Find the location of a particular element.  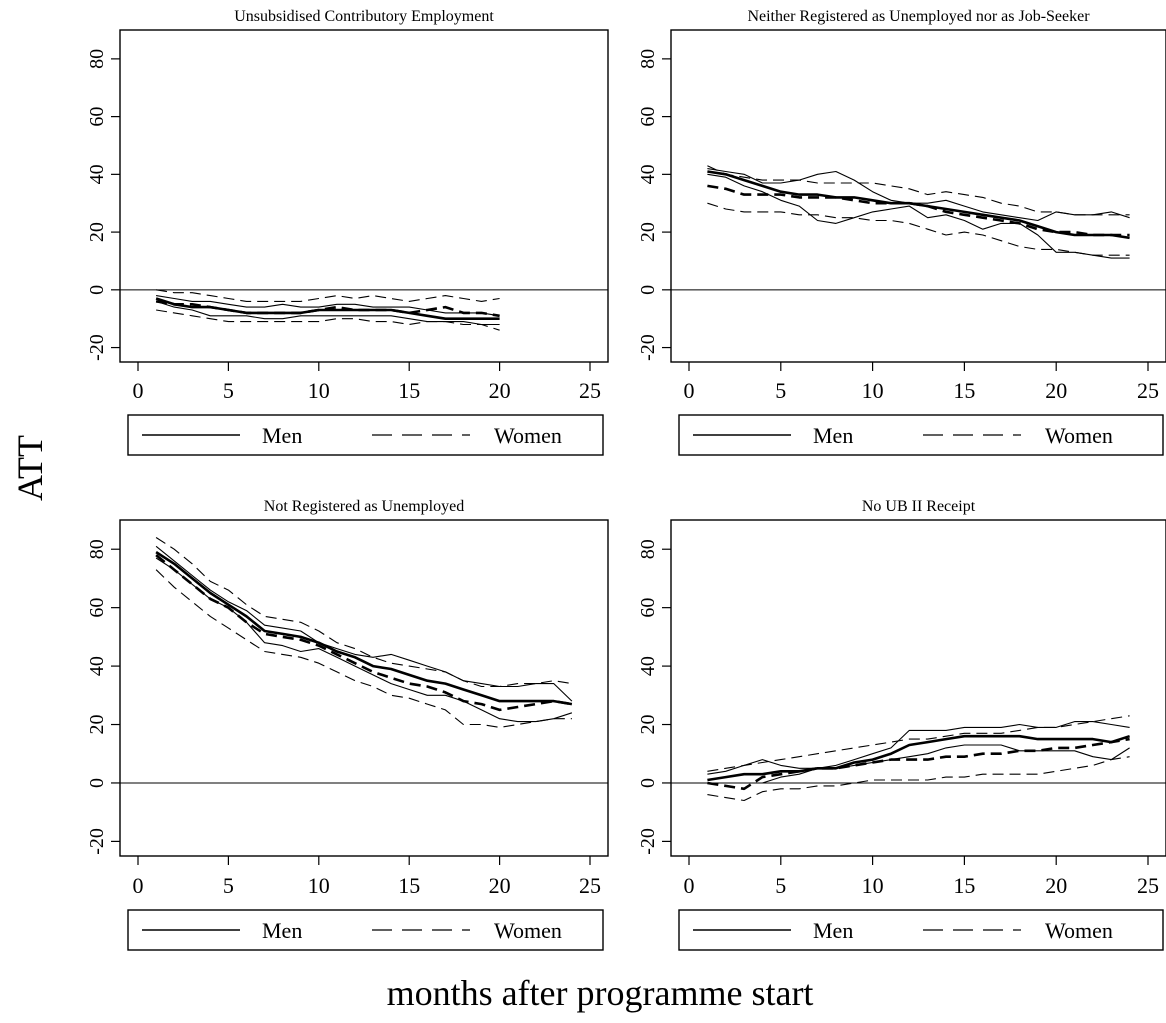

panel-title: Unsubsidised Contributory Employment is located at coordinates (364, 16).